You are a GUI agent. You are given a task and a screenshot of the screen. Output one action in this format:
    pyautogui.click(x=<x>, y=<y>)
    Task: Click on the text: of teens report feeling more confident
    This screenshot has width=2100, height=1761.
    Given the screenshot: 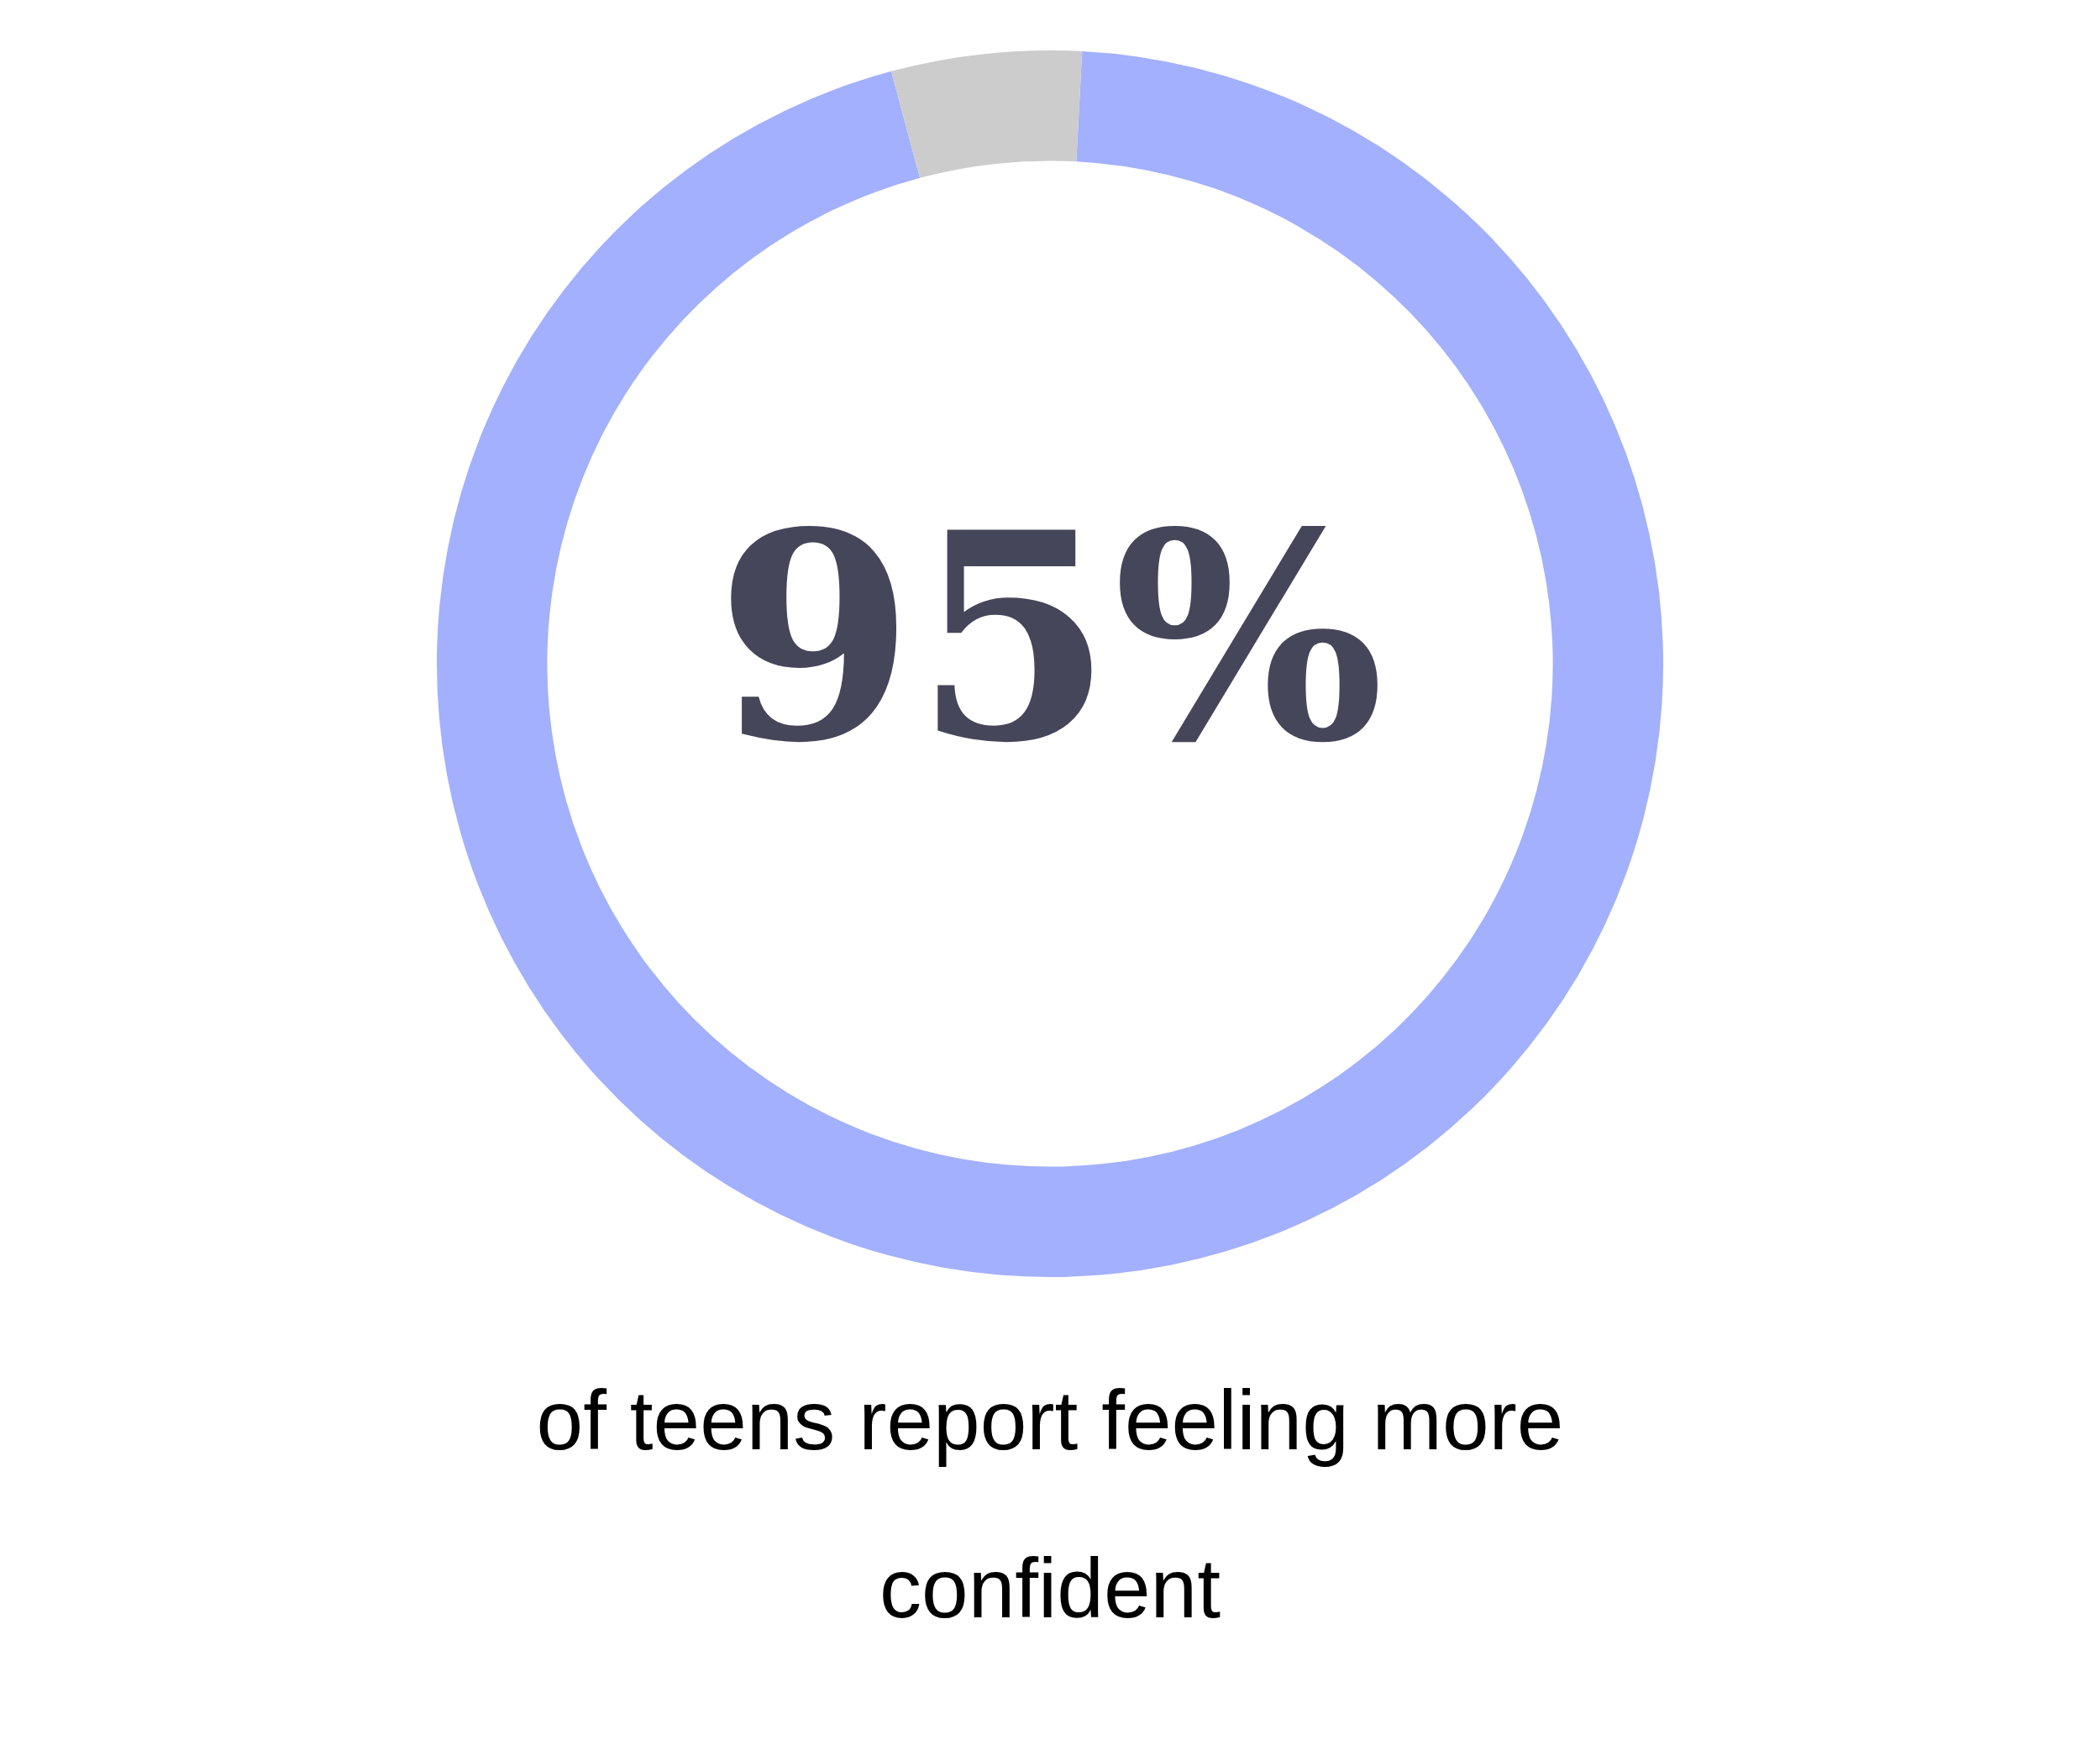 What is the action you would take?
    pyautogui.click(x=1050, y=1504)
    